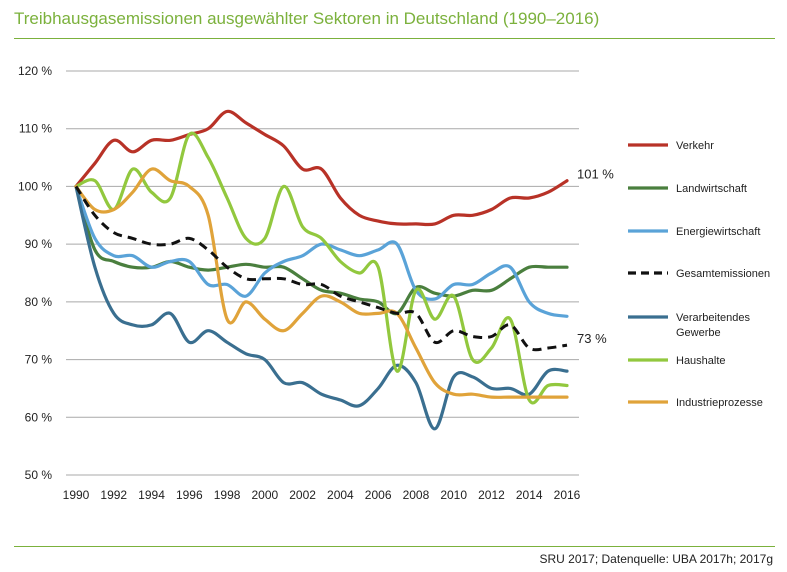 The height and width of the screenshot is (572, 787). What do you see at coordinates (76, 495) in the screenshot?
I see `x-tick-label: 1990` at bounding box center [76, 495].